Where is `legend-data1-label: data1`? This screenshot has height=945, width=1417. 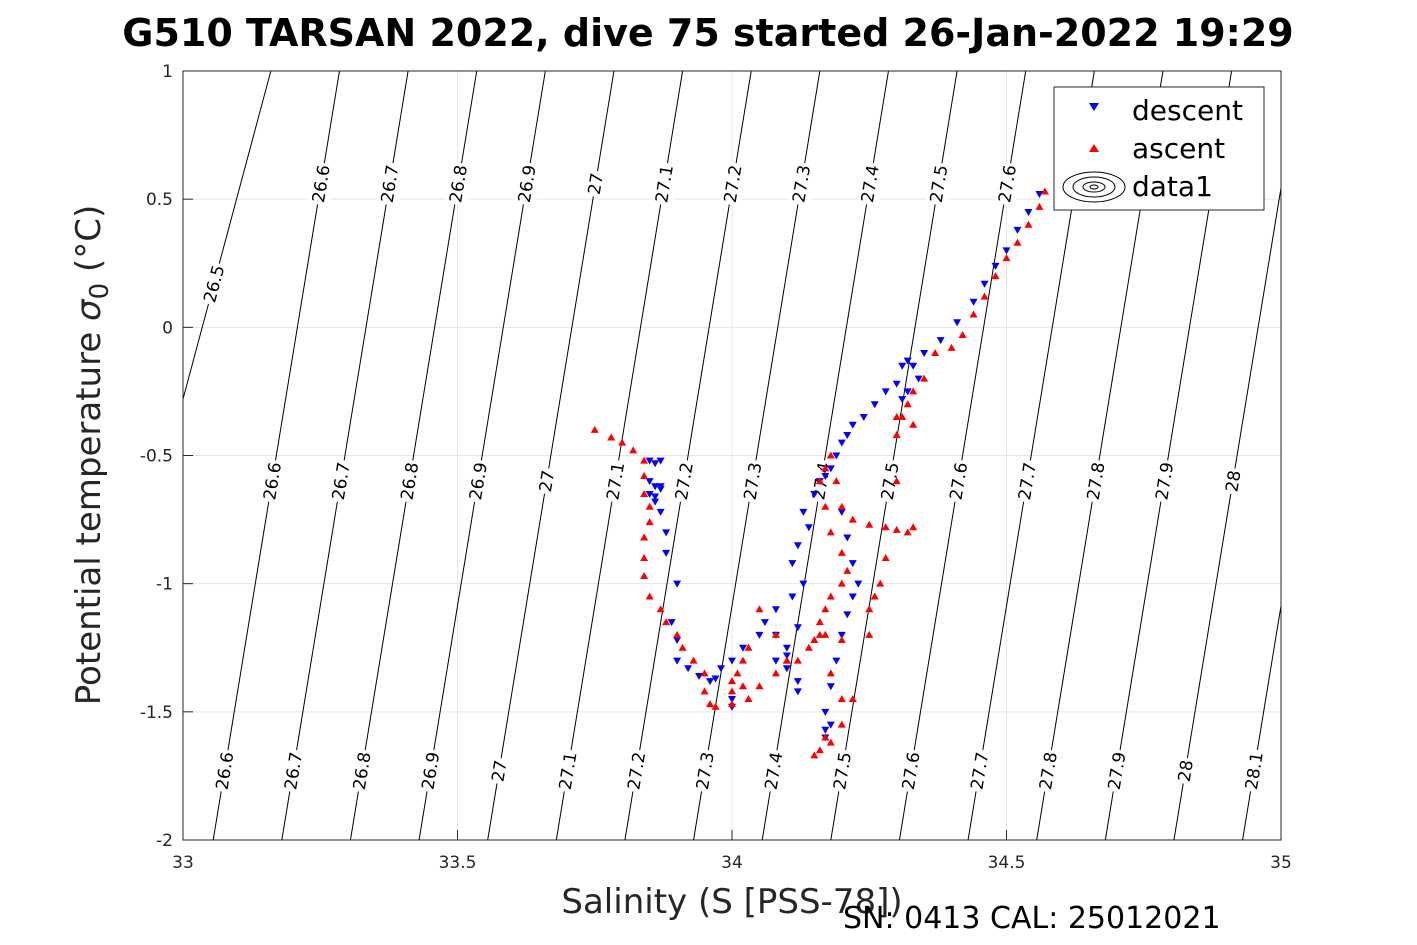 legend-data1-label: data1 is located at coordinates (1172, 186).